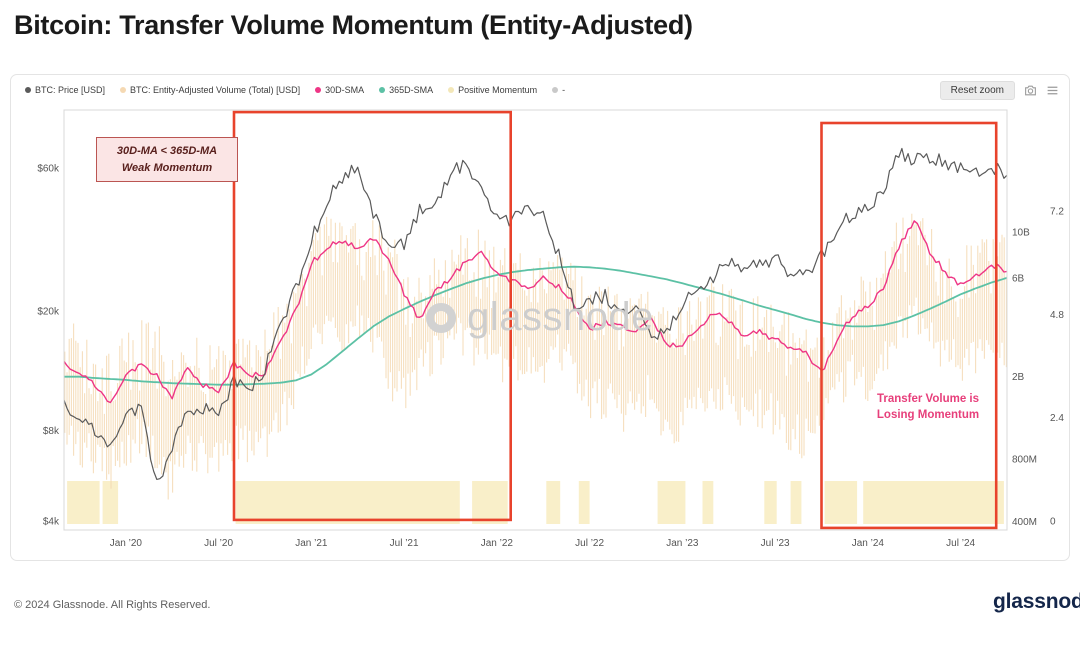 The width and height of the screenshot is (1080, 649). I want to click on axis-tick-label: Jan ’20, so click(126, 543).